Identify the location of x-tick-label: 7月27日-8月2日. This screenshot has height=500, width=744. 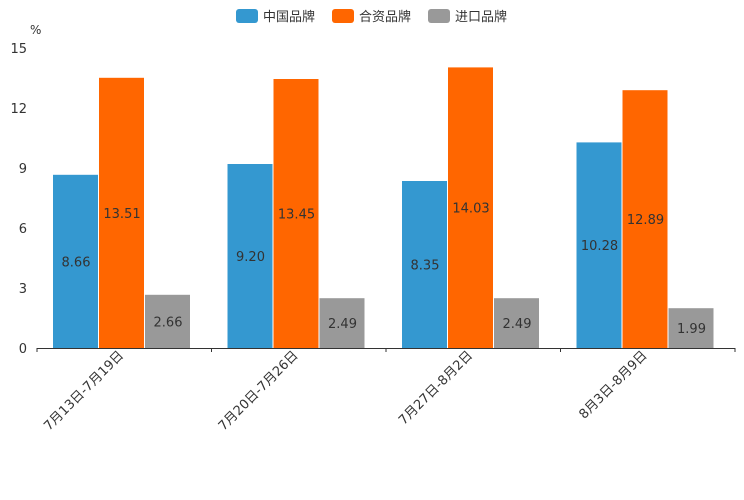
(436, 388).